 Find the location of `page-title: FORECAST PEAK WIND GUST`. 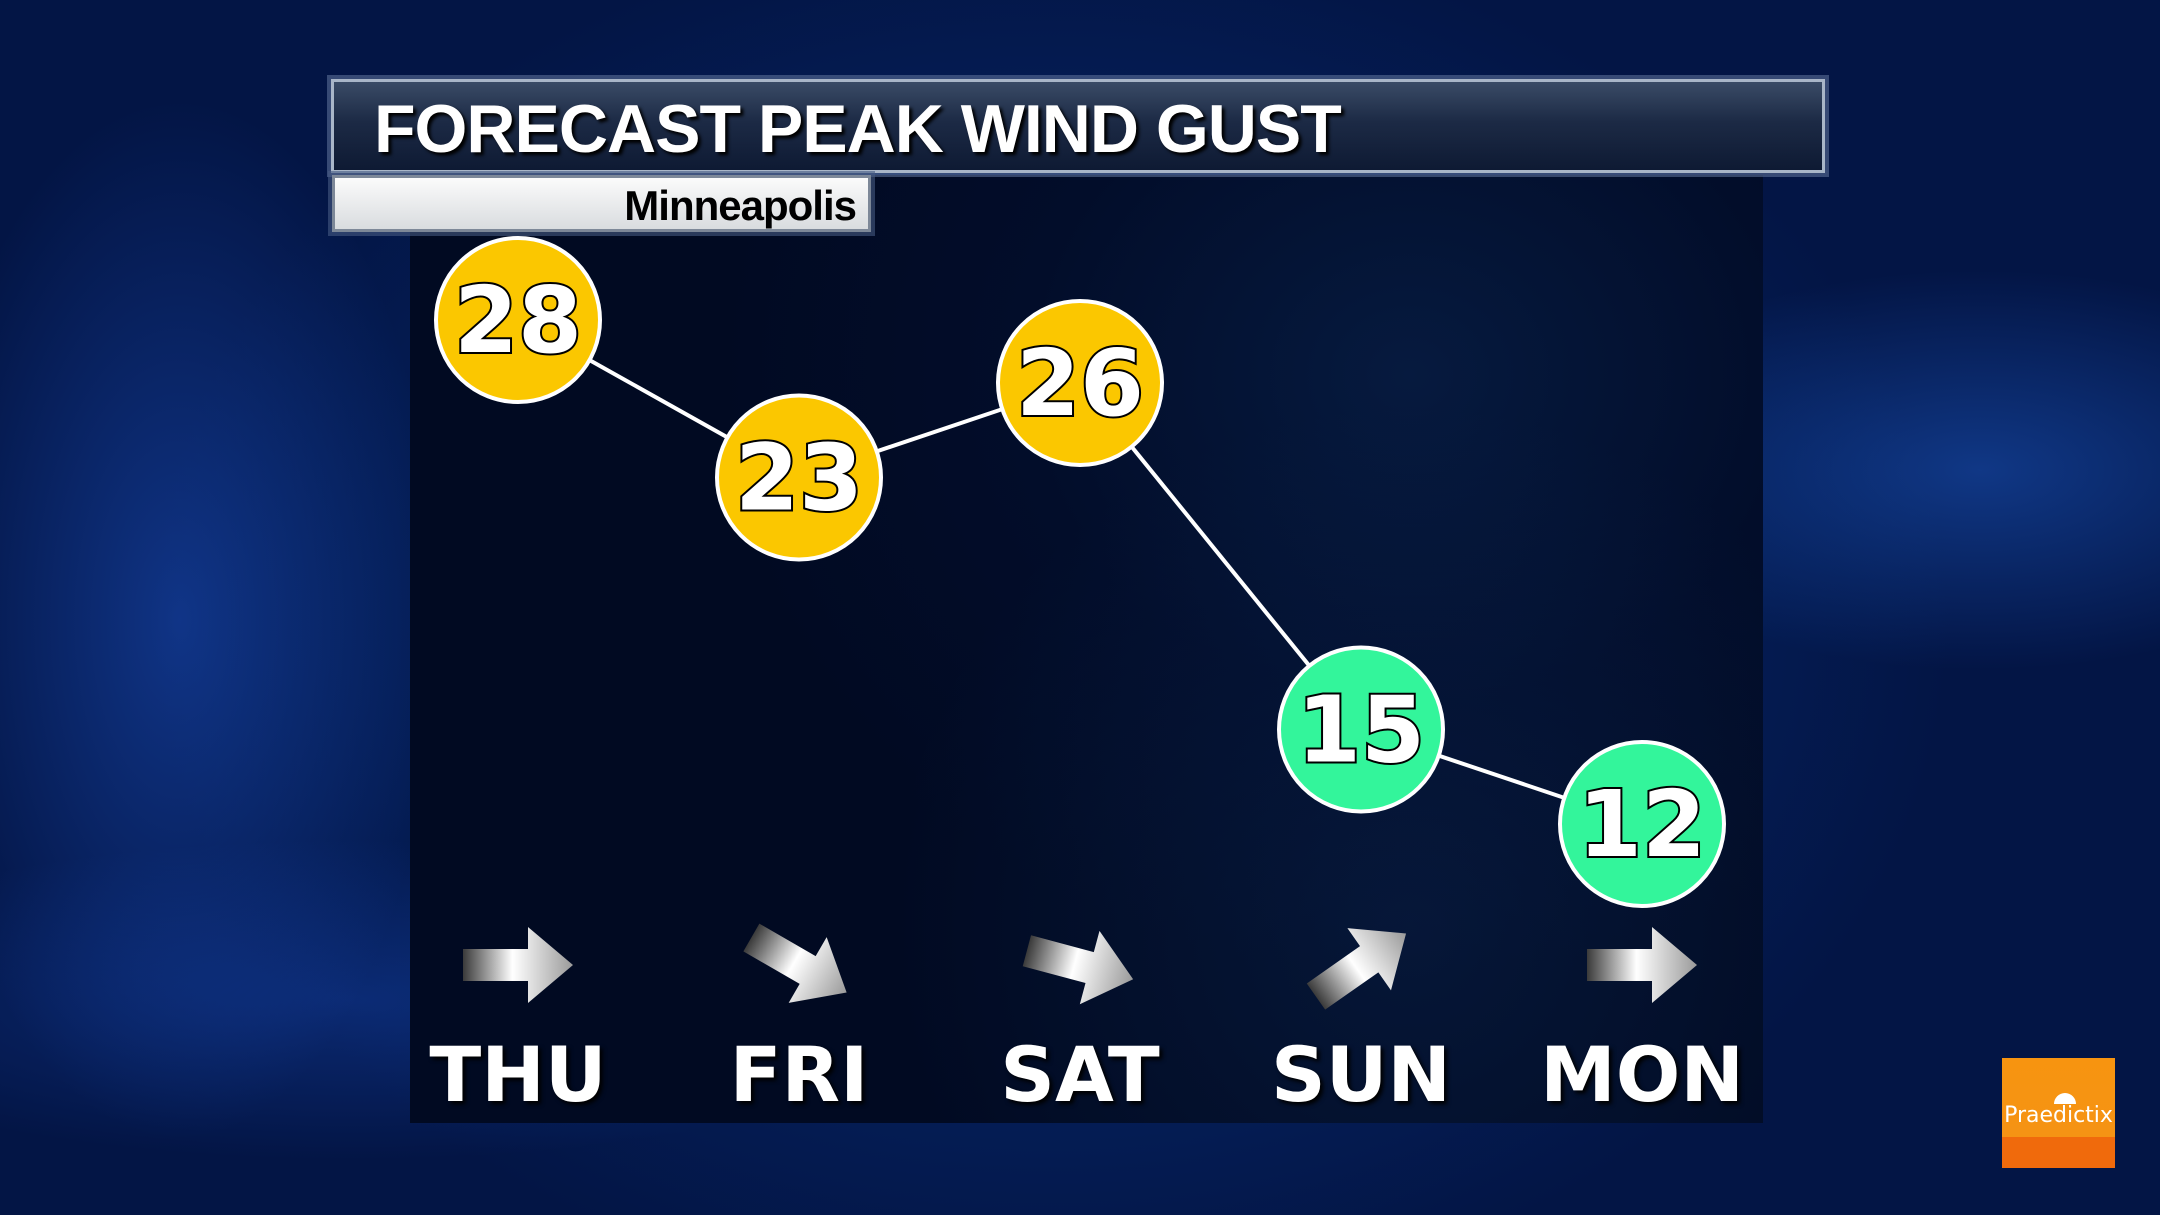

page-title: FORECAST PEAK WIND GUST is located at coordinates (858, 129).